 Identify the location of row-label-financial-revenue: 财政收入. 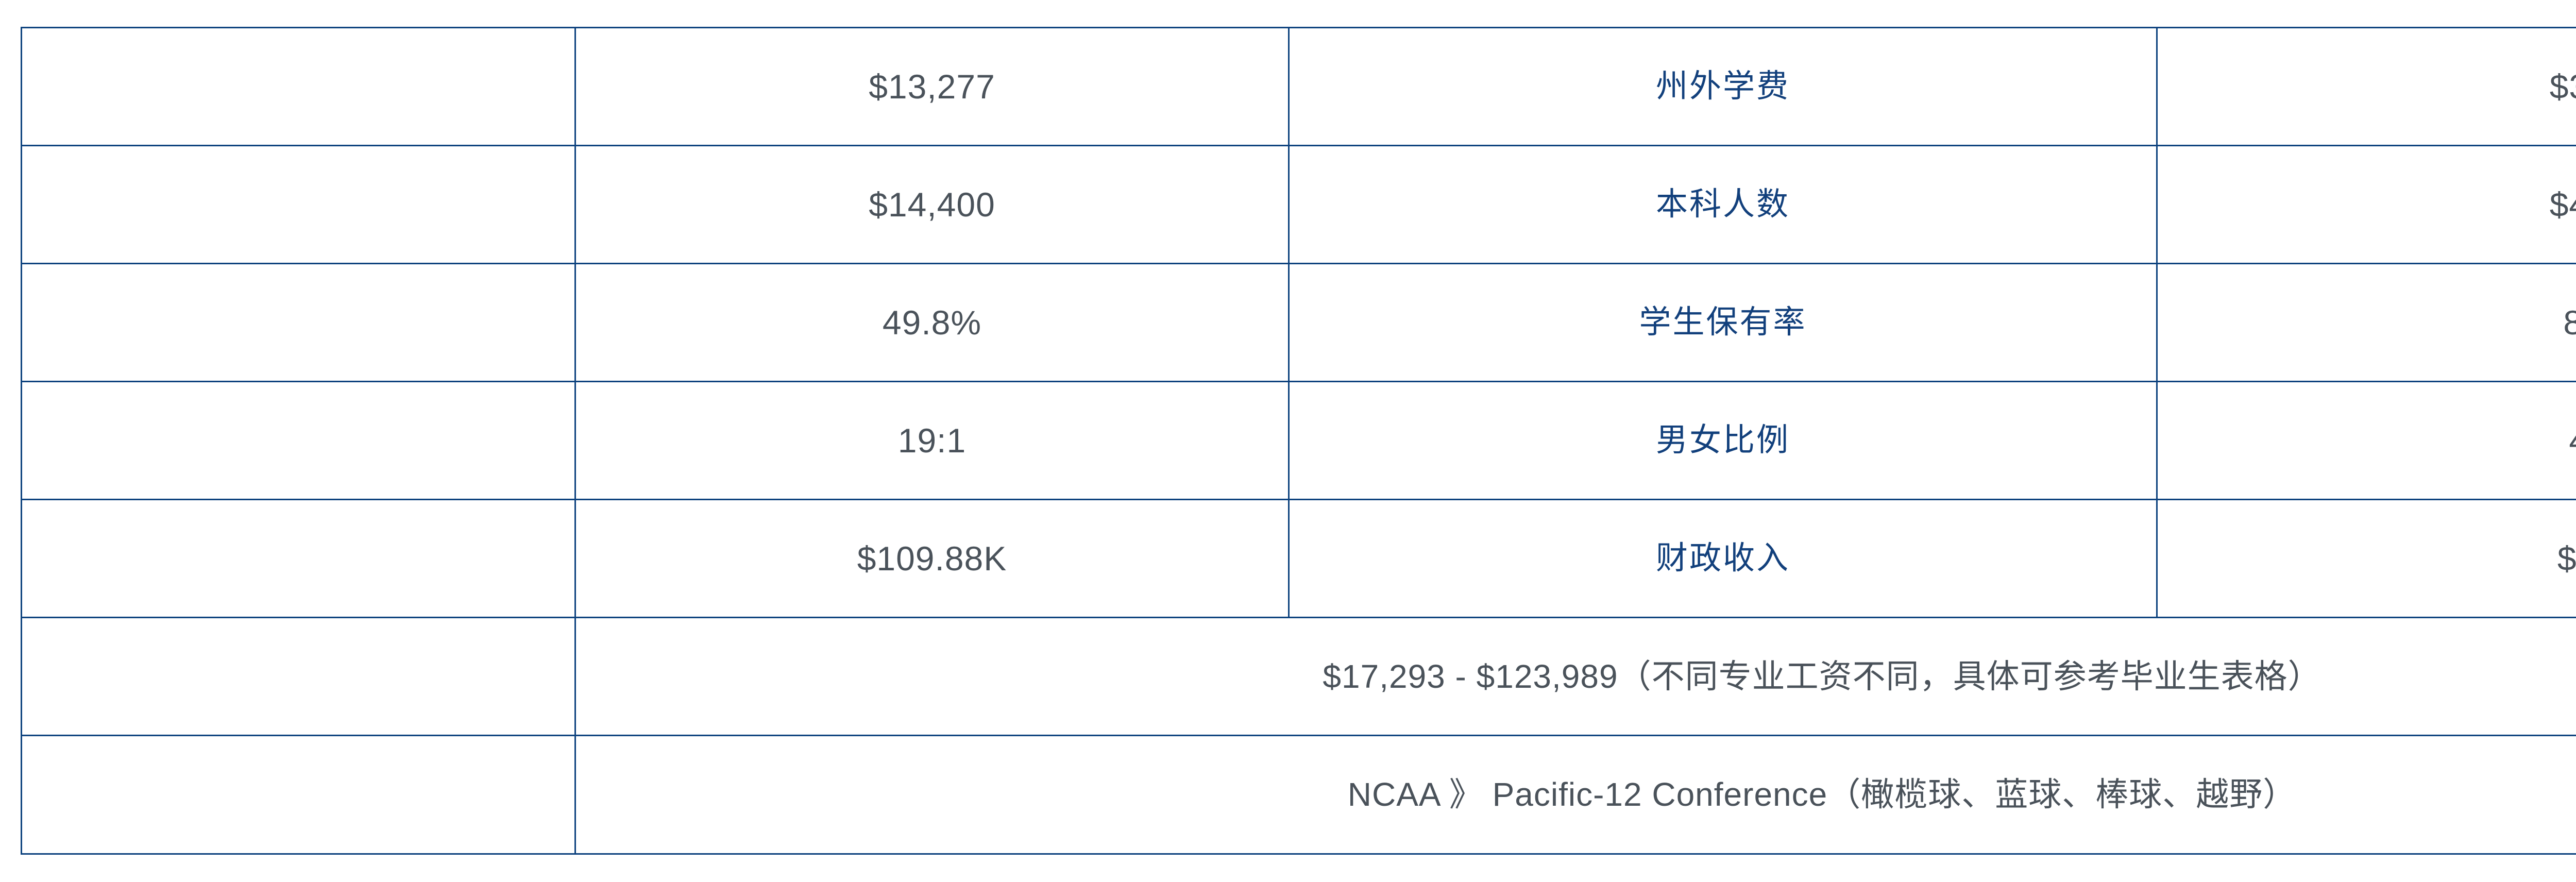
(1723, 558).